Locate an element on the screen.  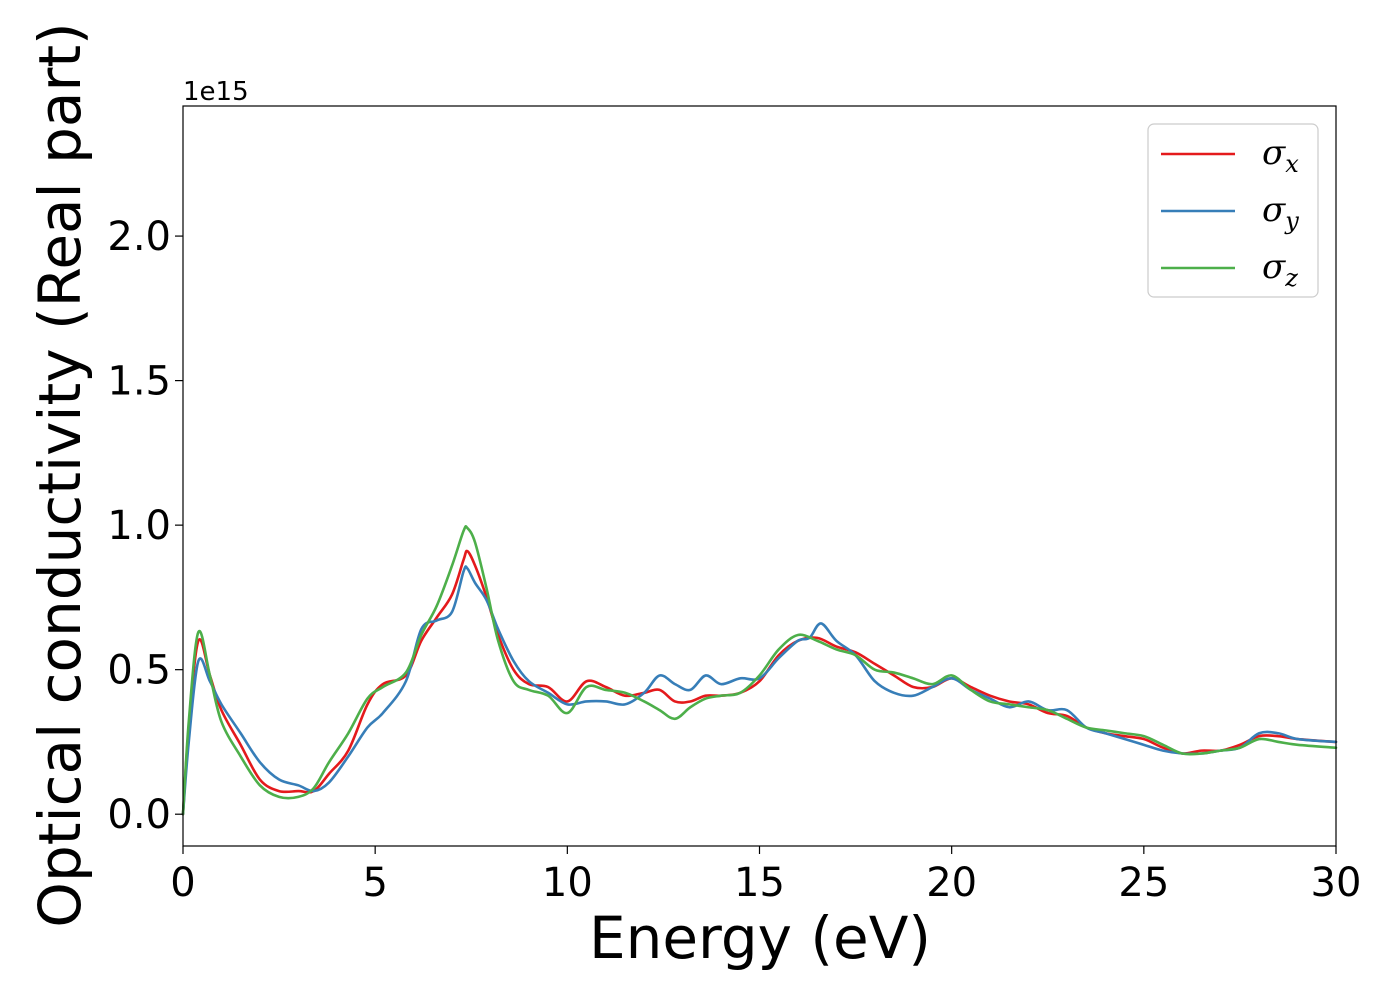
y-tick-label: 1.0 is located at coordinates (139, 526).